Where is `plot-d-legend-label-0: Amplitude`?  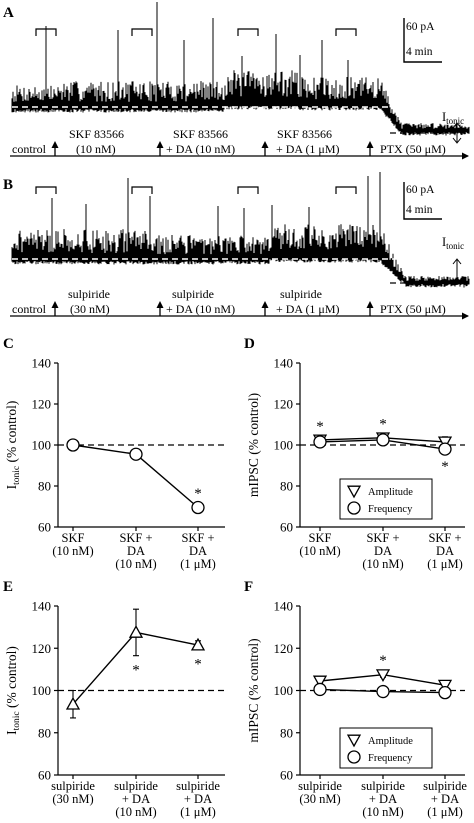
plot-d-legend-label-0: Amplitude is located at coordinates (390, 492).